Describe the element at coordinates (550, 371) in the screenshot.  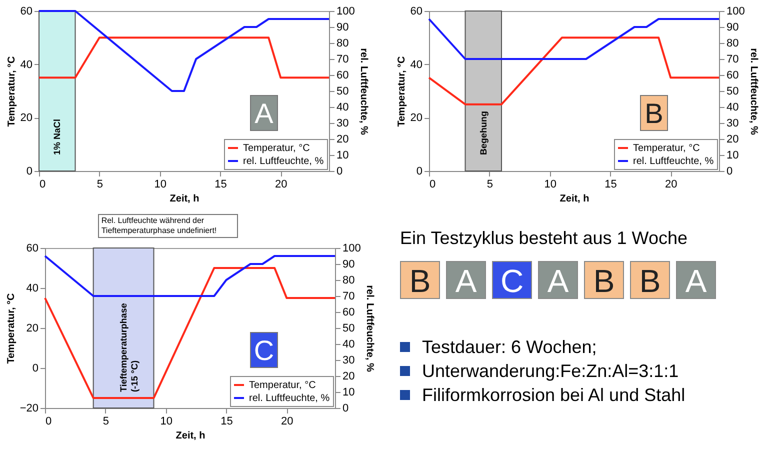
I see `text: Unterwanderung:Fe:Zn:Al=3:1:1` at that location.